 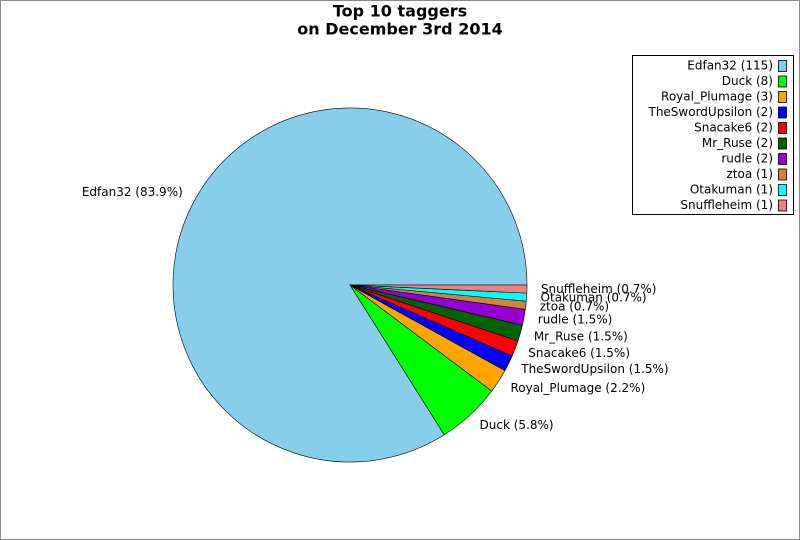 I want to click on legend-label: Otakuman (1), so click(x=731, y=190).